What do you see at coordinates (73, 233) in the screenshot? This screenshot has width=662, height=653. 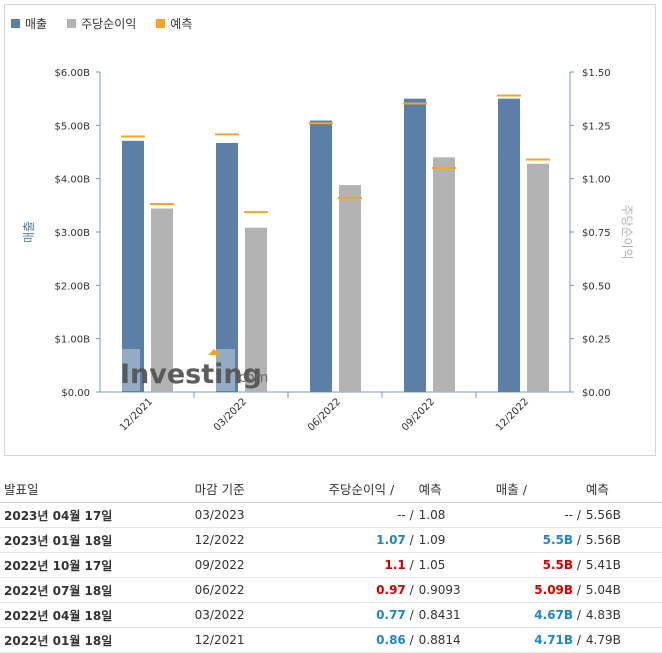 I see `left-tick-label: $3.00B` at bounding box center [73, 233].